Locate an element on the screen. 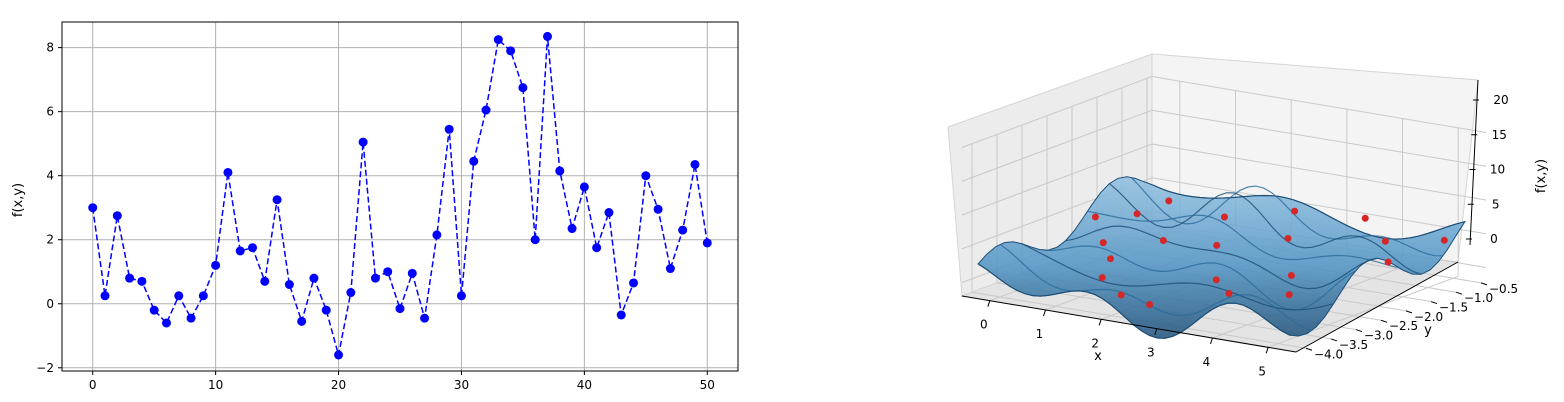 The height and width of the screenshot is (402, 1564). y-axis-label-3d: y is located at coordinates (1428, 330).